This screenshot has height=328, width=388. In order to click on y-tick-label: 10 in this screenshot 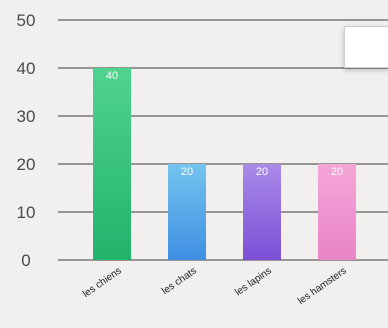, I will do `click(26, 212)`.